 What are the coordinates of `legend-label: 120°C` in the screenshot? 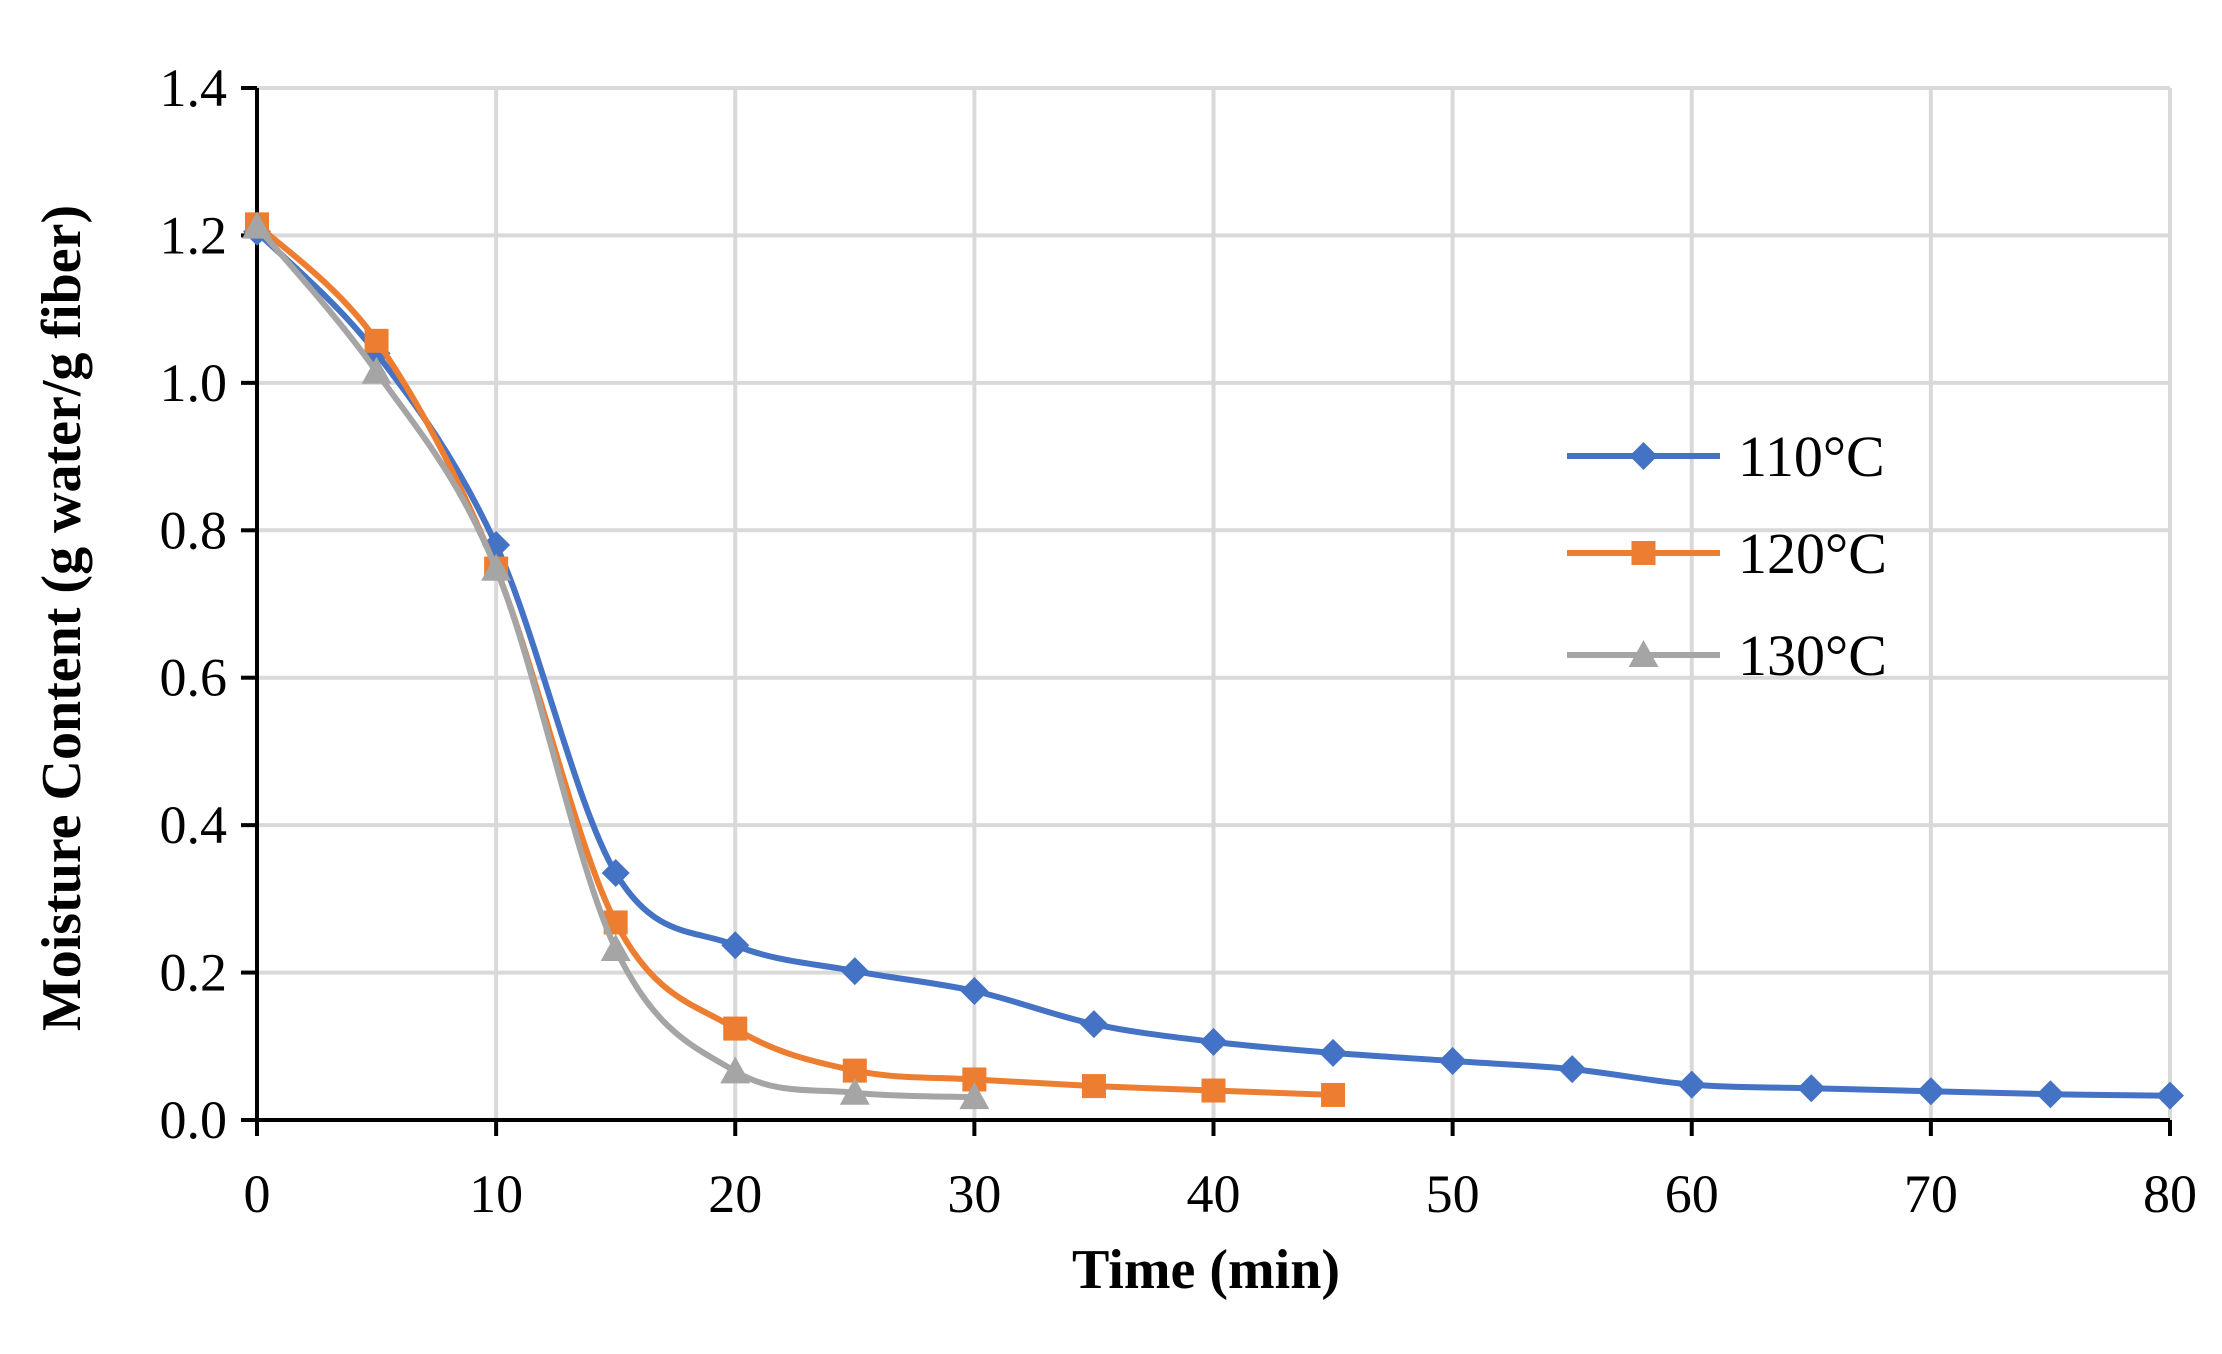 It's located at (1812, 553).